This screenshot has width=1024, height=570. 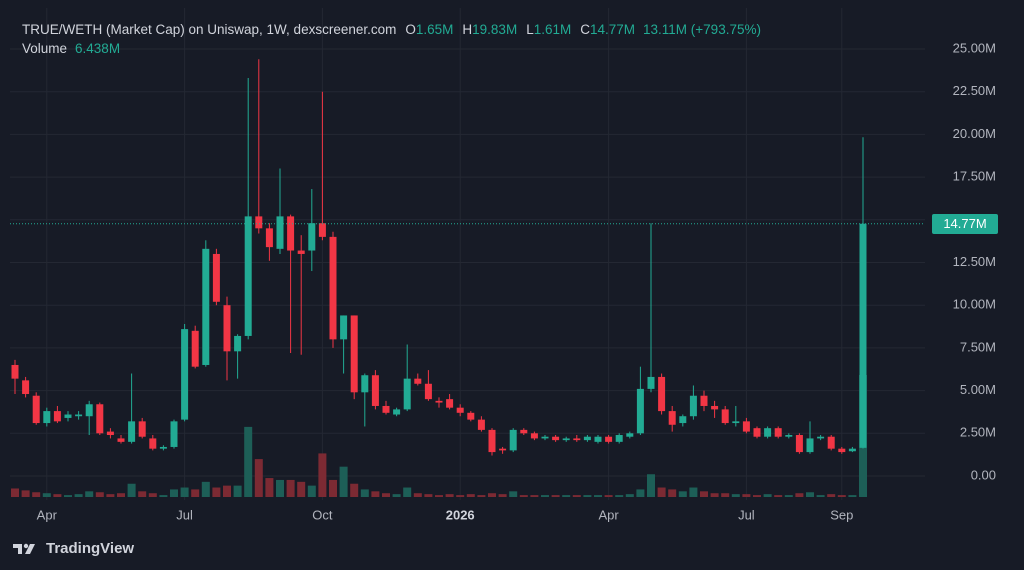 I want to click on y-tick-label: 20.00M, so click(x=974, y=133).